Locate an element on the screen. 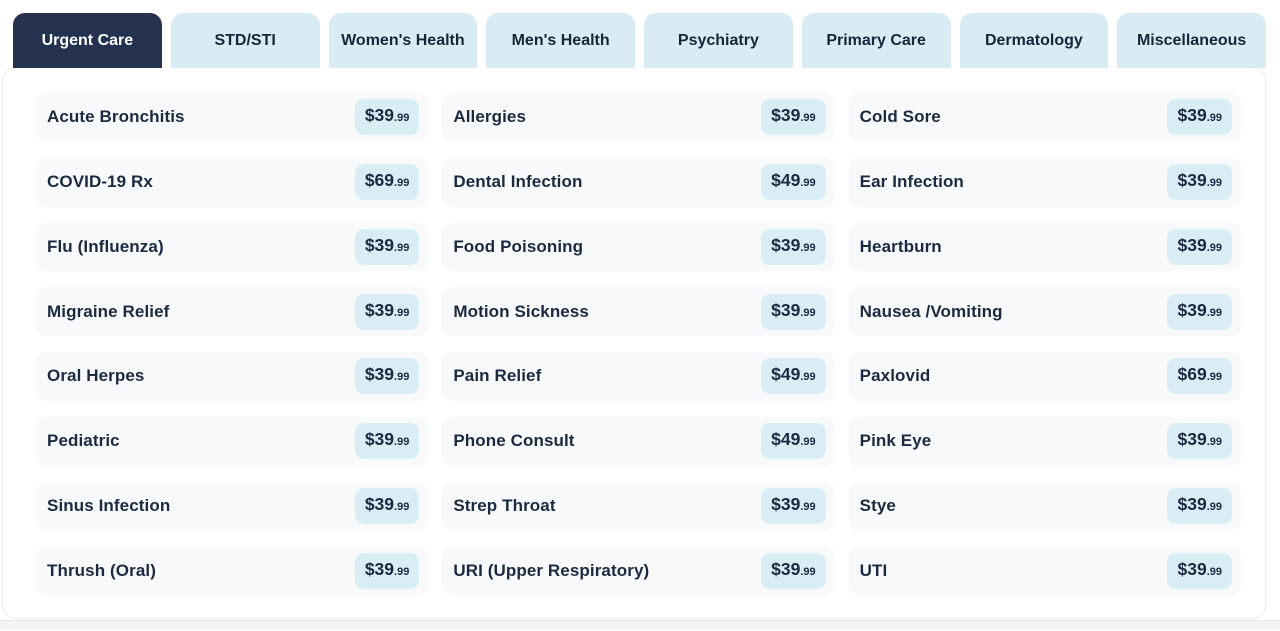 This screenshot has width=1280, height=631. service-name: Pink Eye is located at coordinates (895, 441).